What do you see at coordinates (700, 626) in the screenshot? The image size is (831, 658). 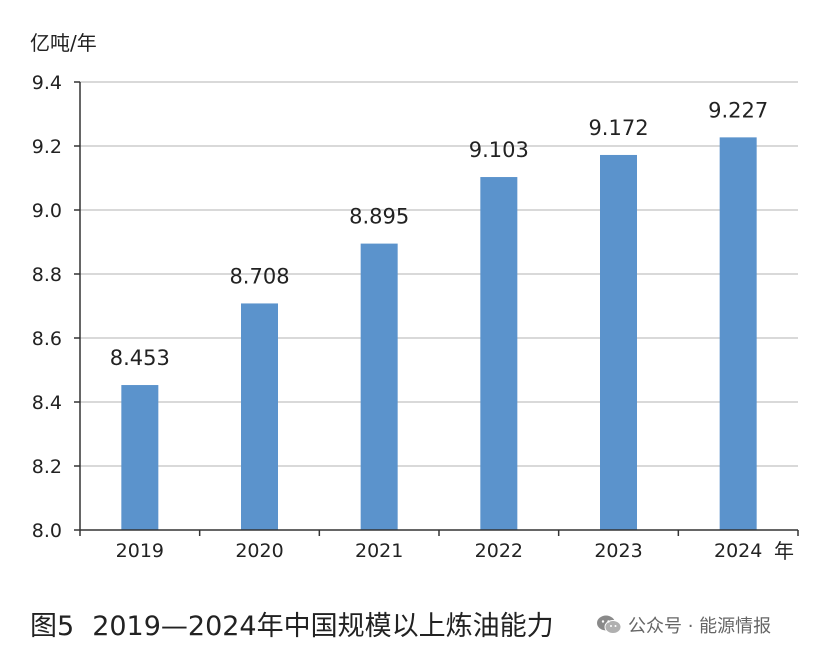 I see `watermark-text: 公众号 · 能源情报` at bounding box center [700, 626].